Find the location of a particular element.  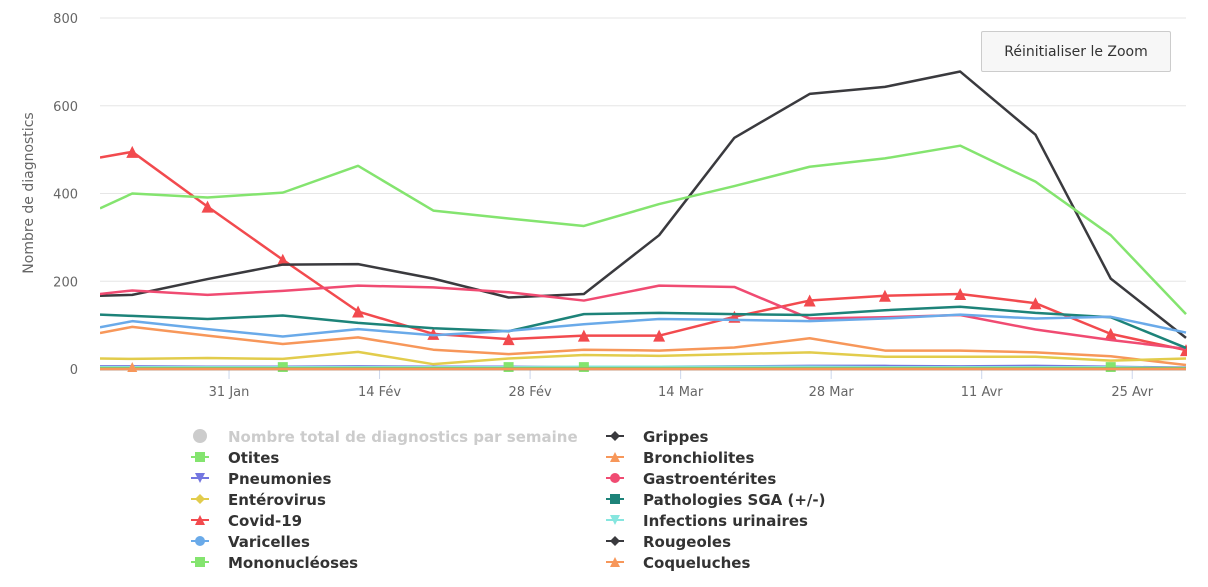

legend-label: Coqueluches is located at coordinates (696, 563).